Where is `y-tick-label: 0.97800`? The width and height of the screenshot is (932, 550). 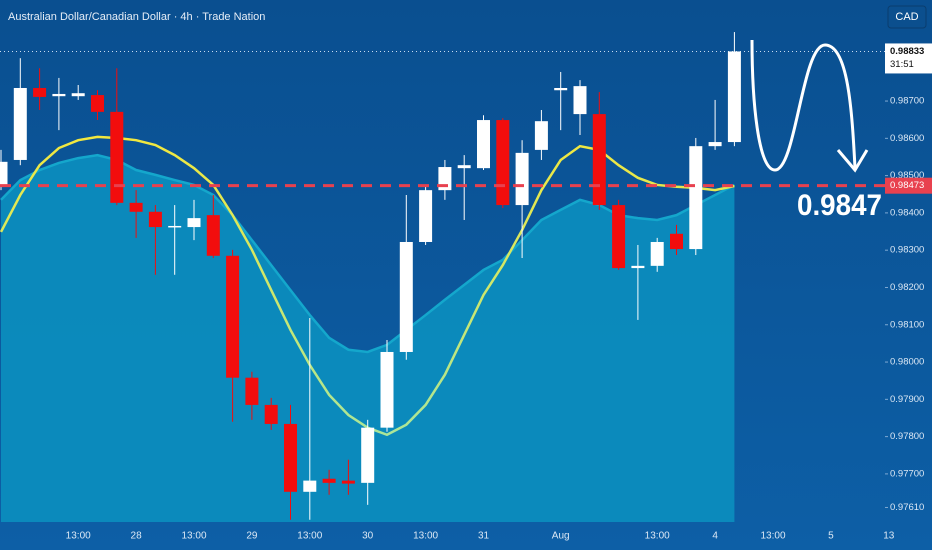 y-tick-label: 0.97800 is located at coordinates (907, 436).